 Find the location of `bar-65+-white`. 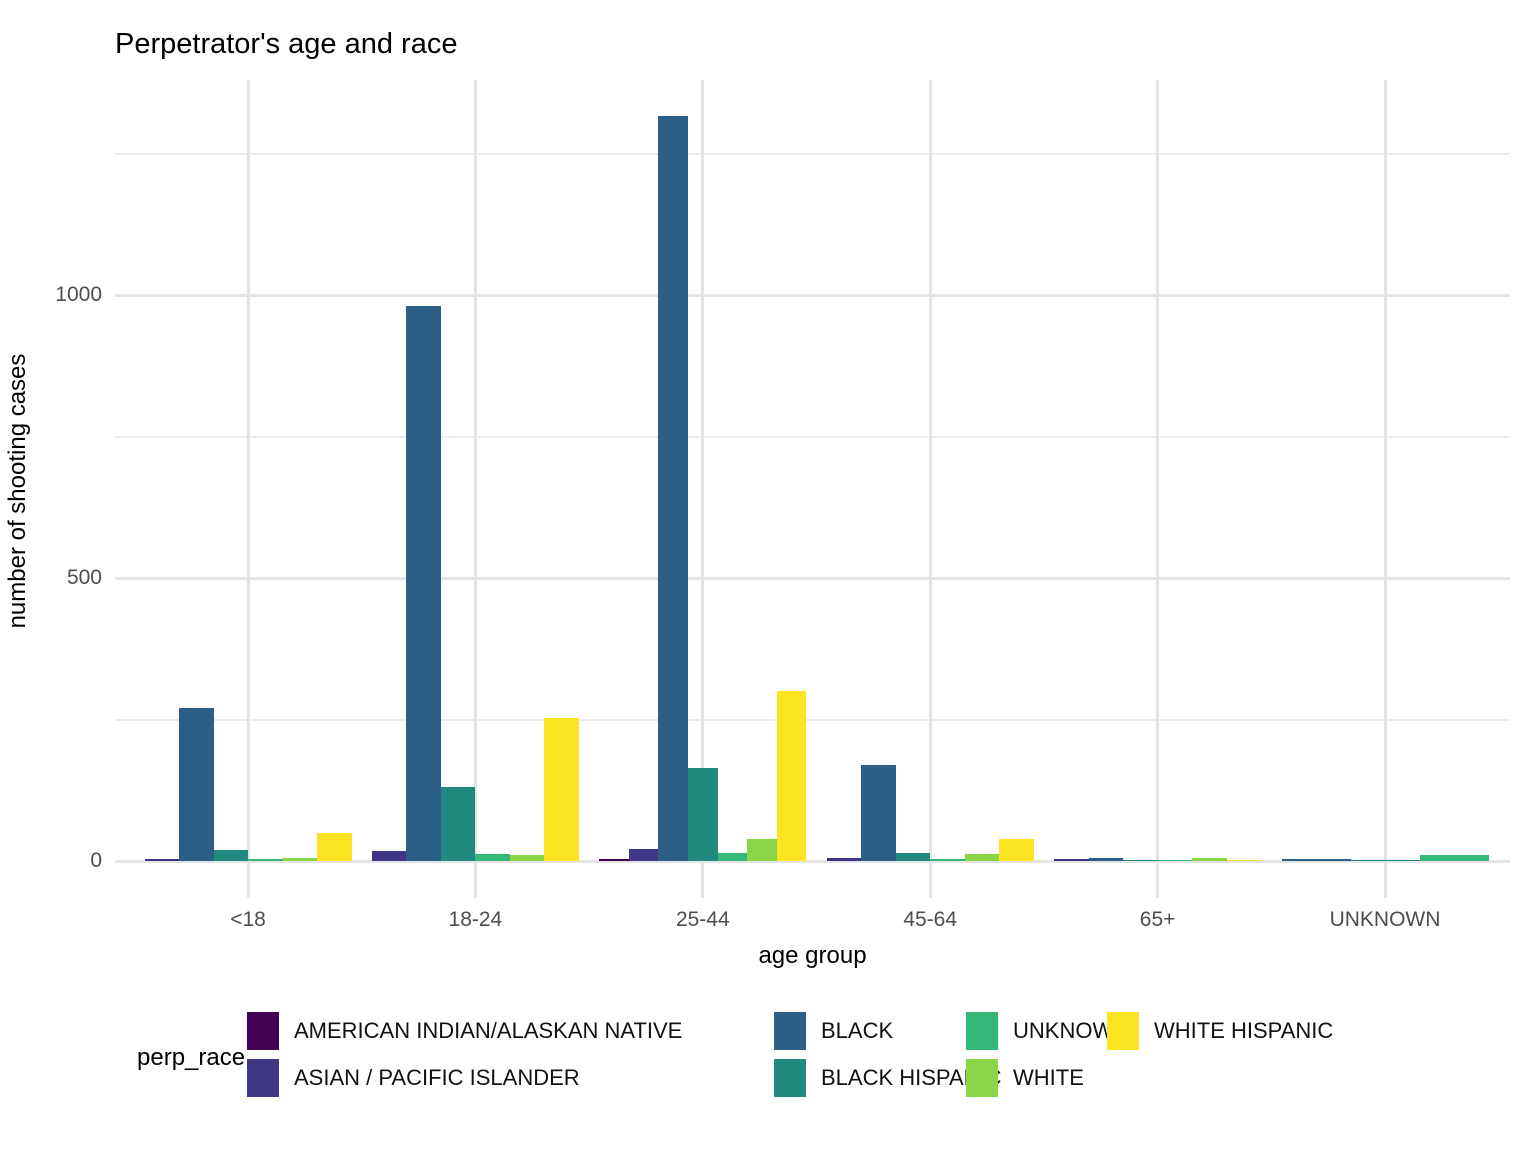

bar-65+-white is located at coordinates (1209, 859).